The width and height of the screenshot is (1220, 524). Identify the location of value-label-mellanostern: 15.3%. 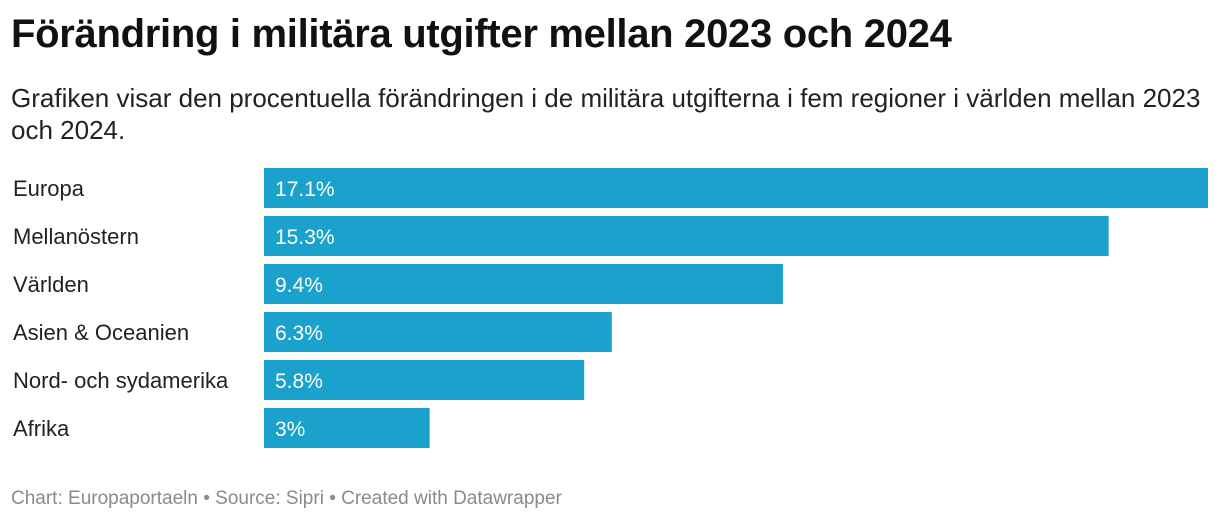
(305, 237).